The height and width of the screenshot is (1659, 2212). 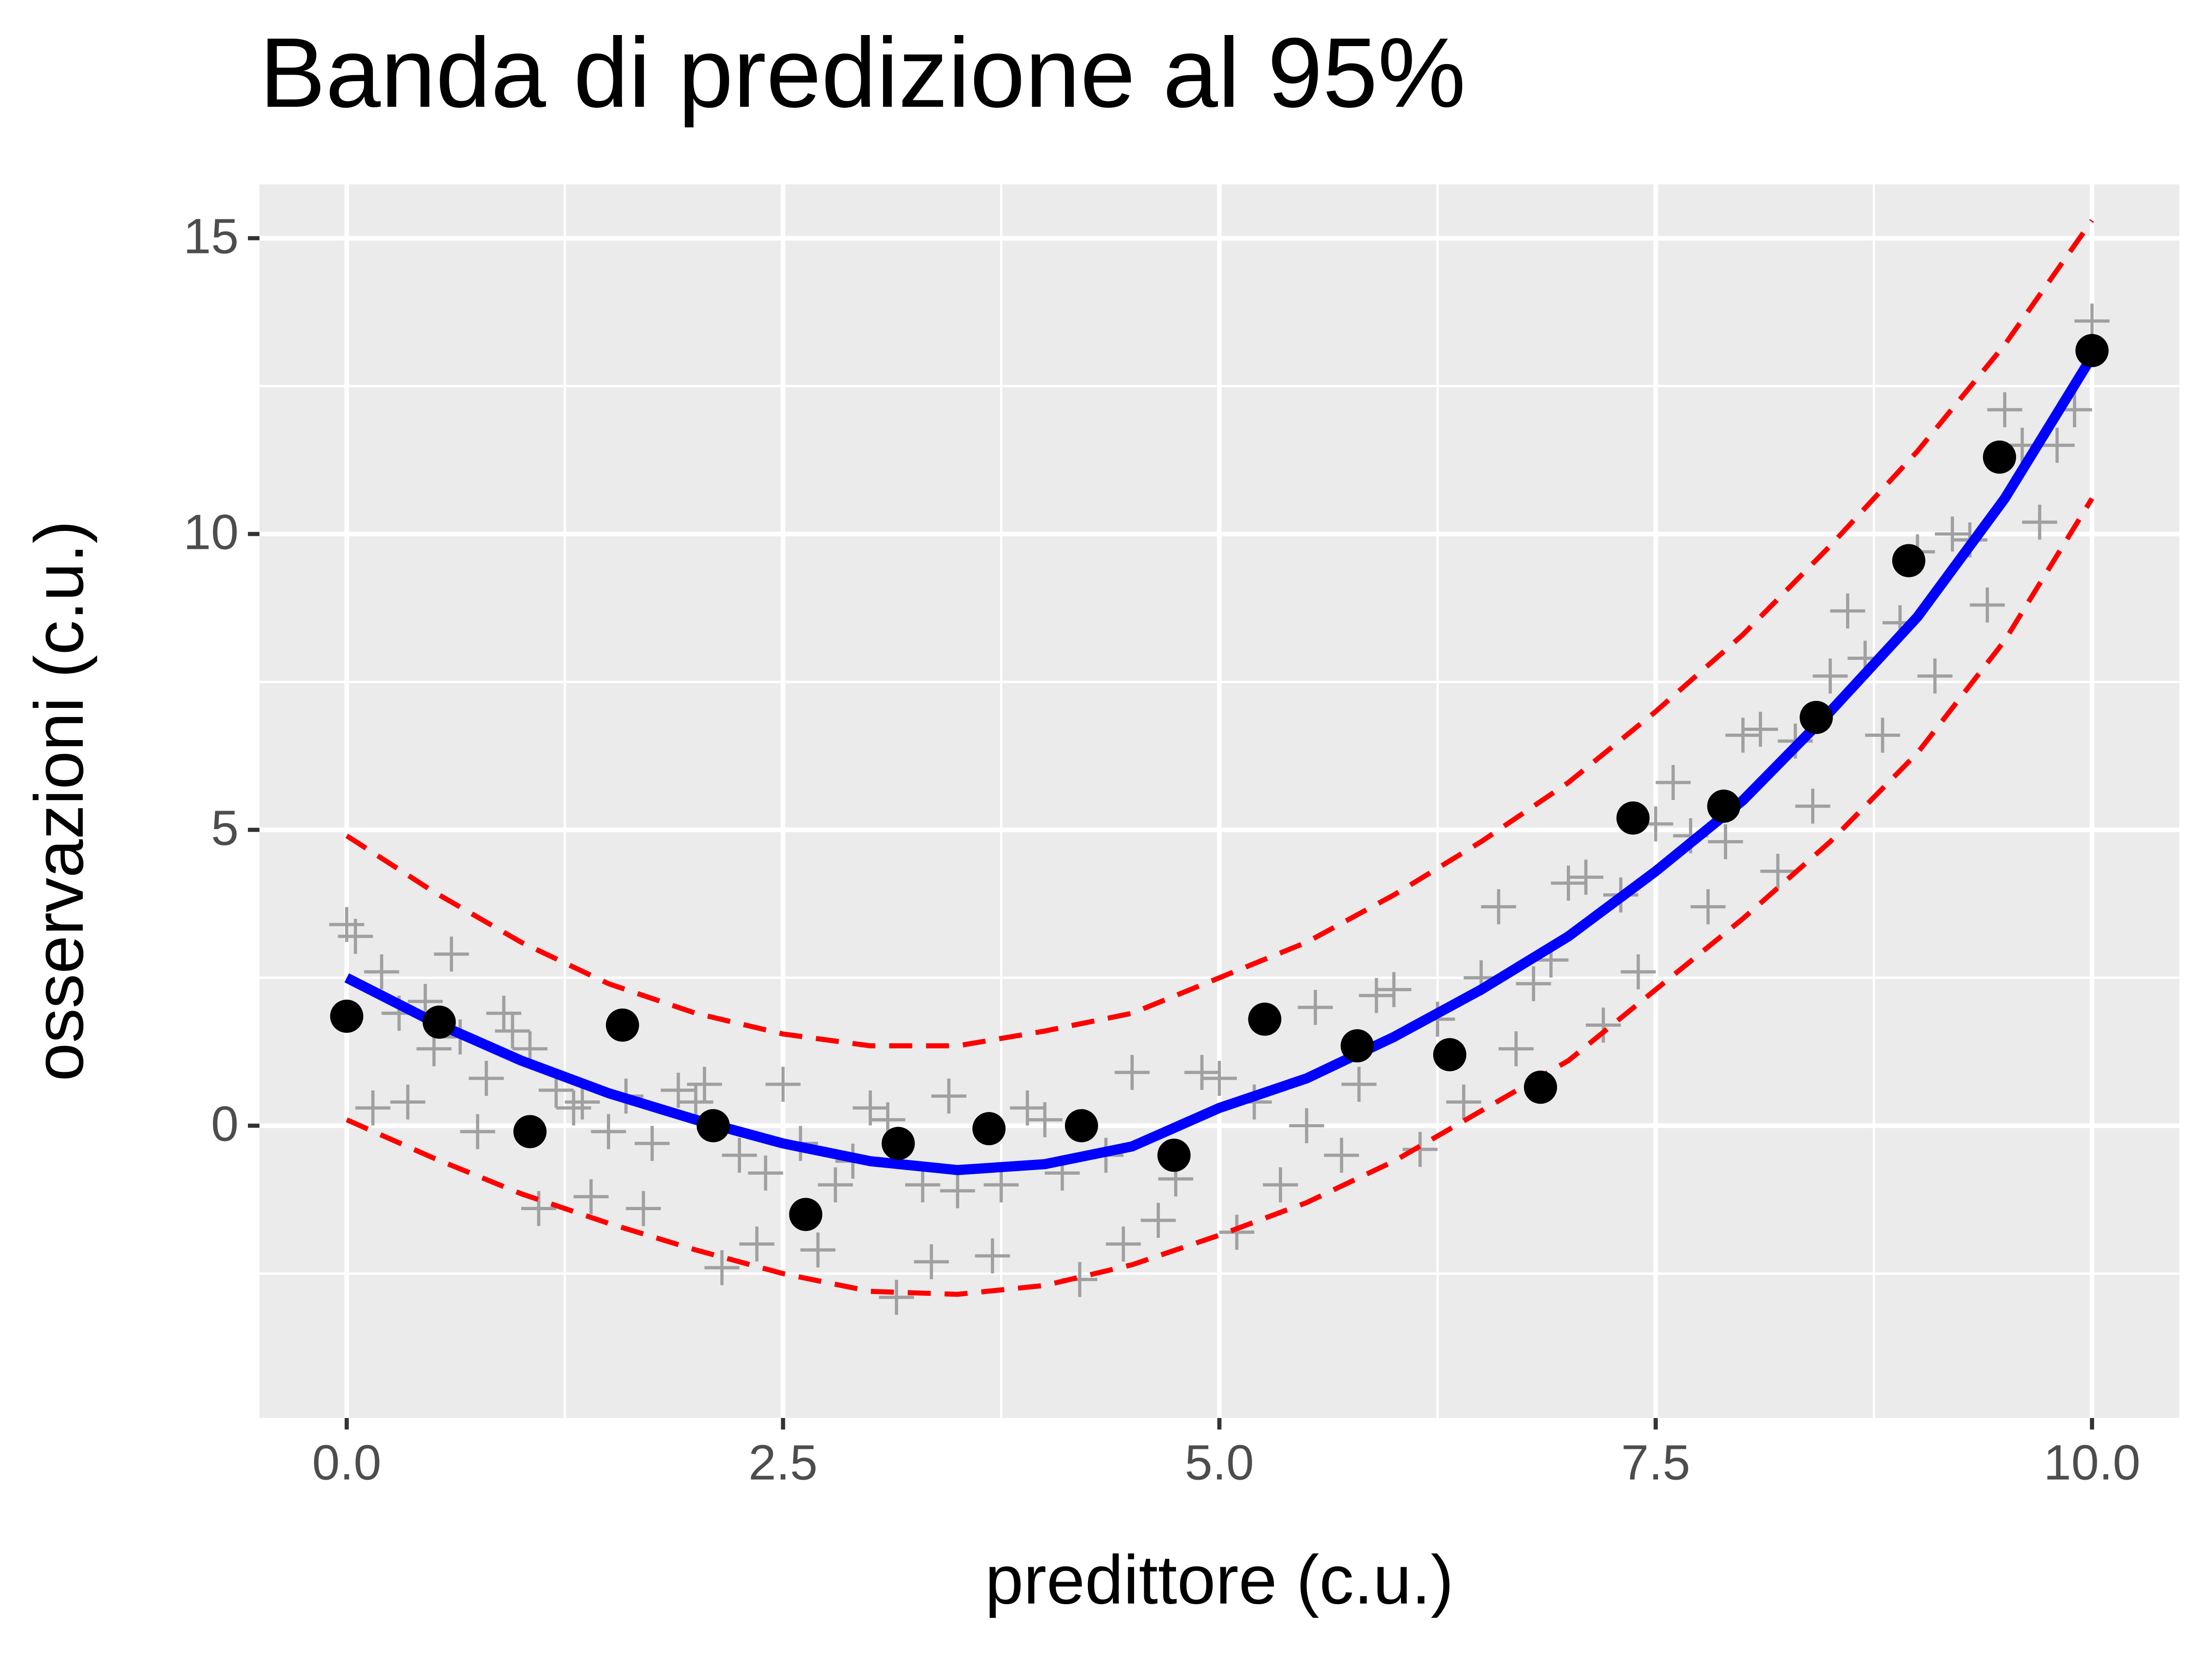 I want to click on y-tick-label: 0, so click(x=225, y=1123).